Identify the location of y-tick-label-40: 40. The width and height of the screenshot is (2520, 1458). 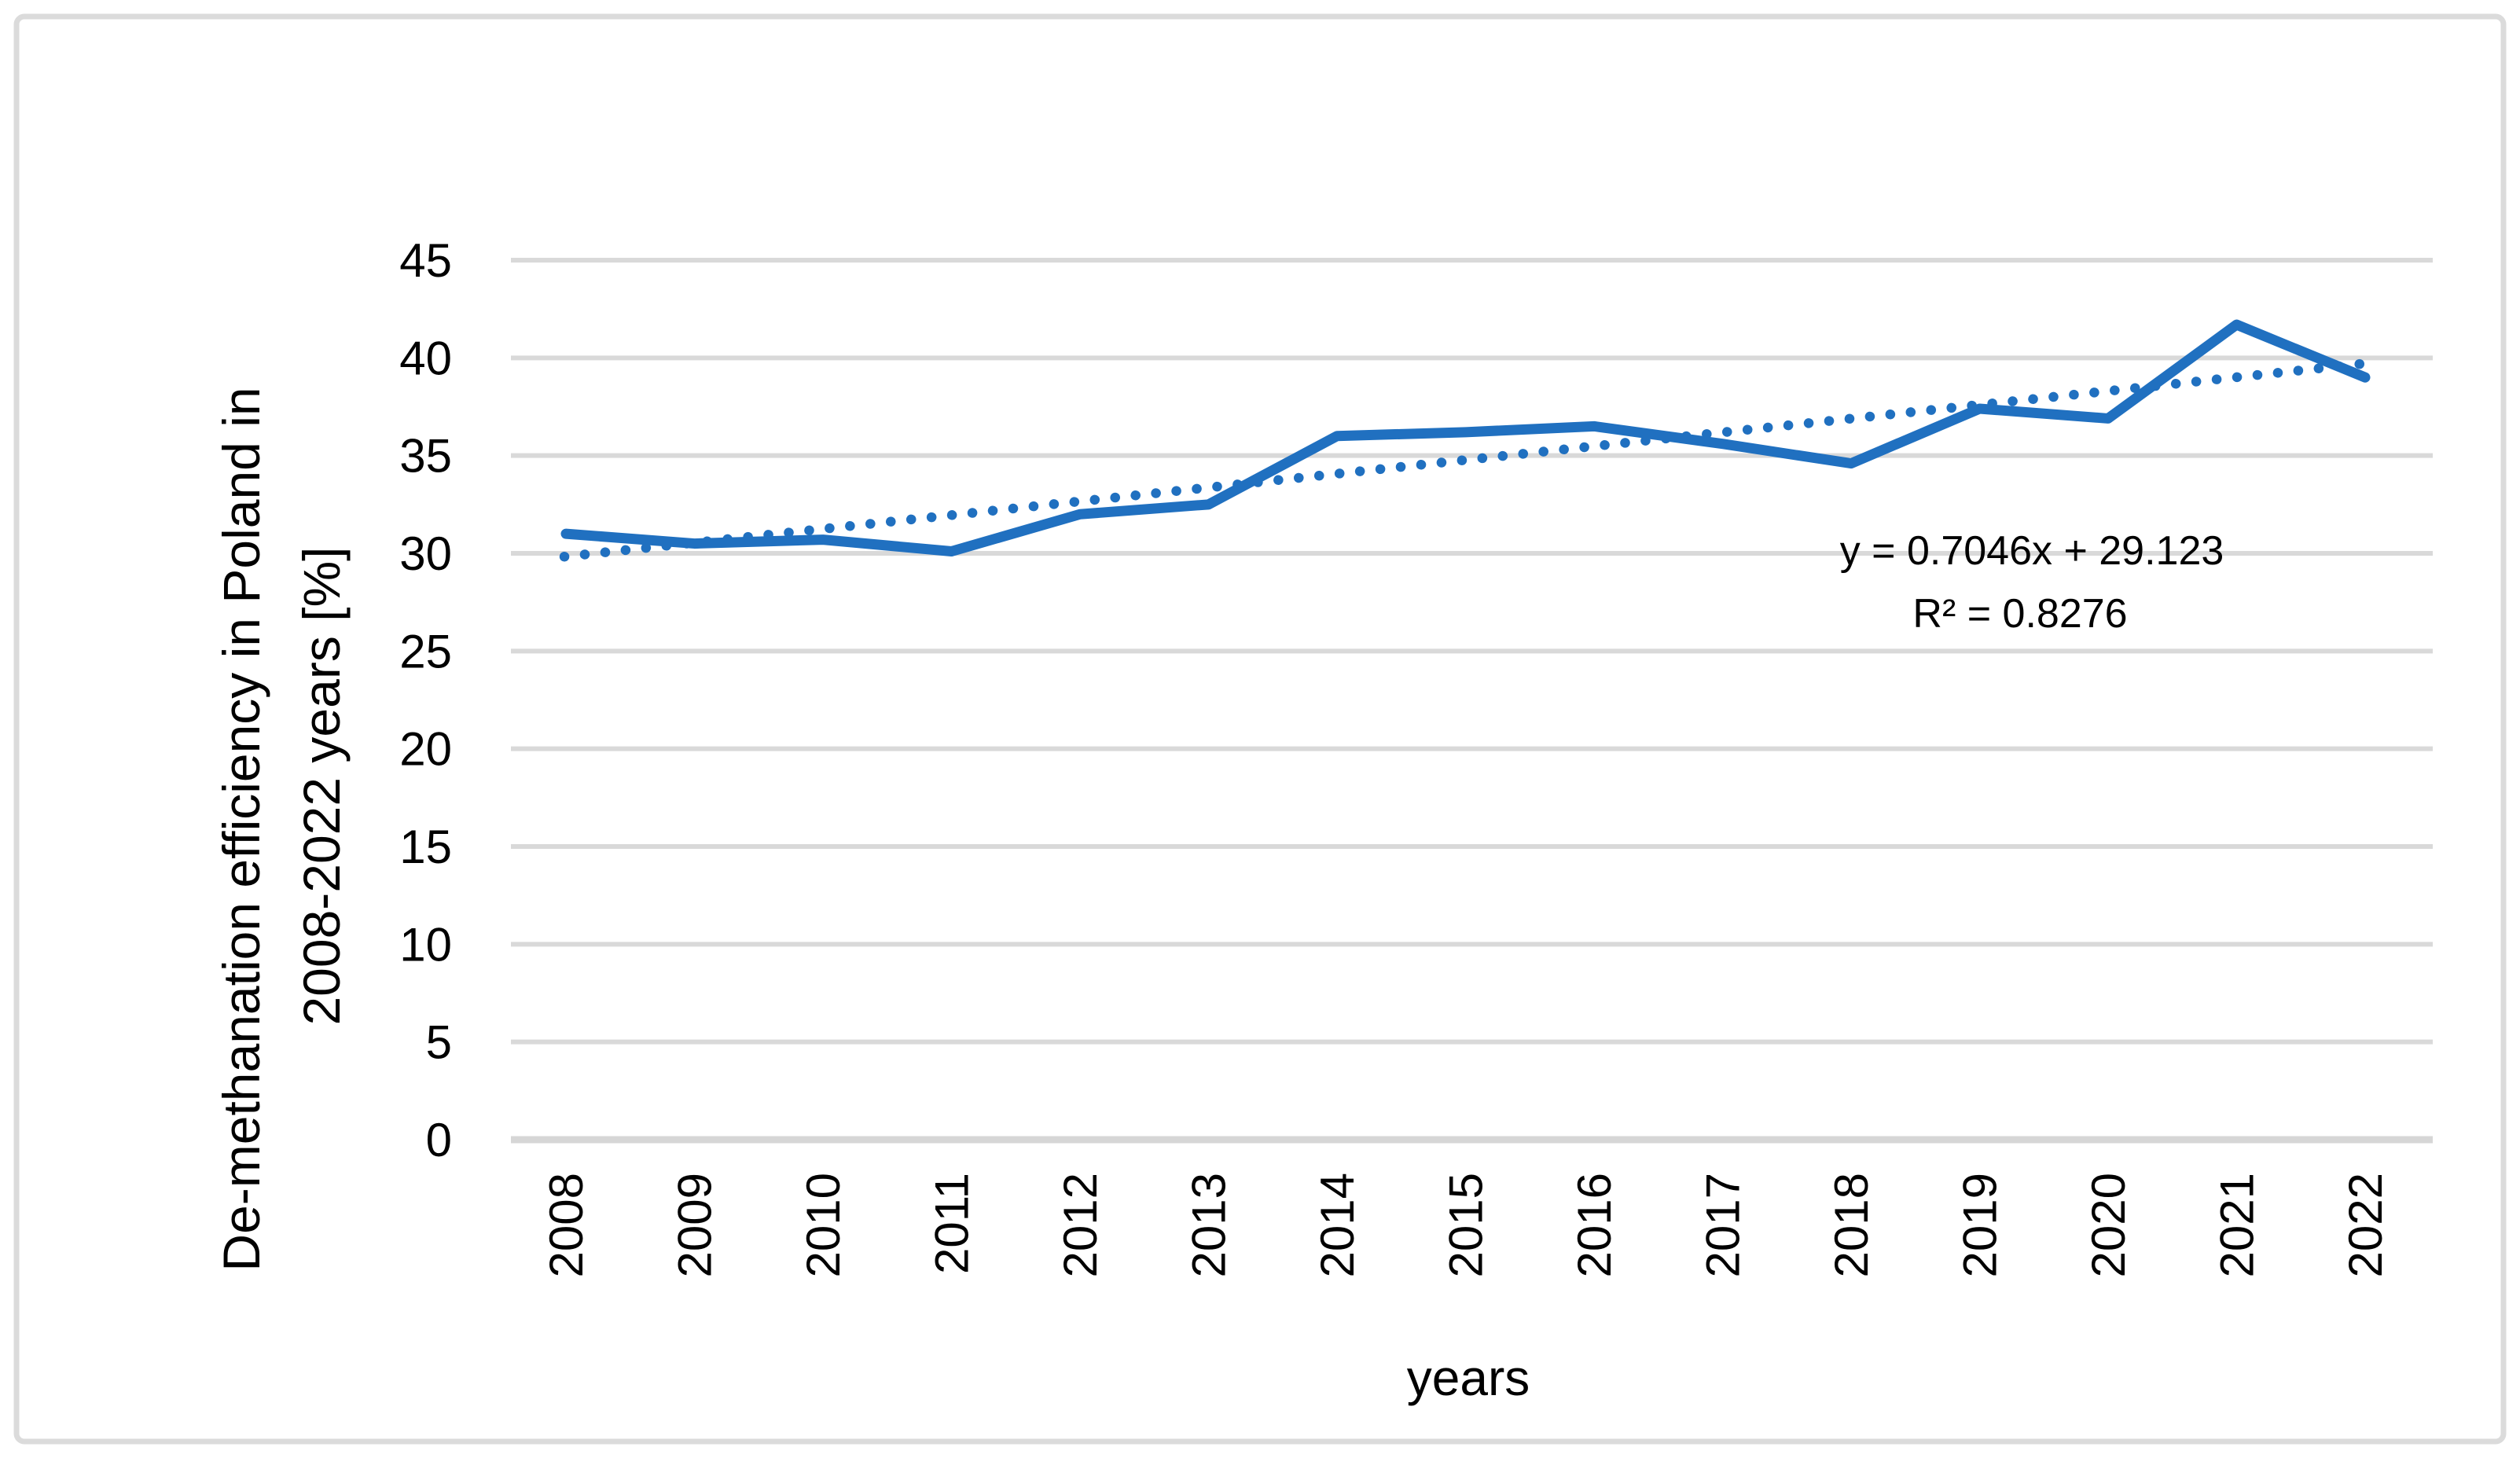
(425, 358).